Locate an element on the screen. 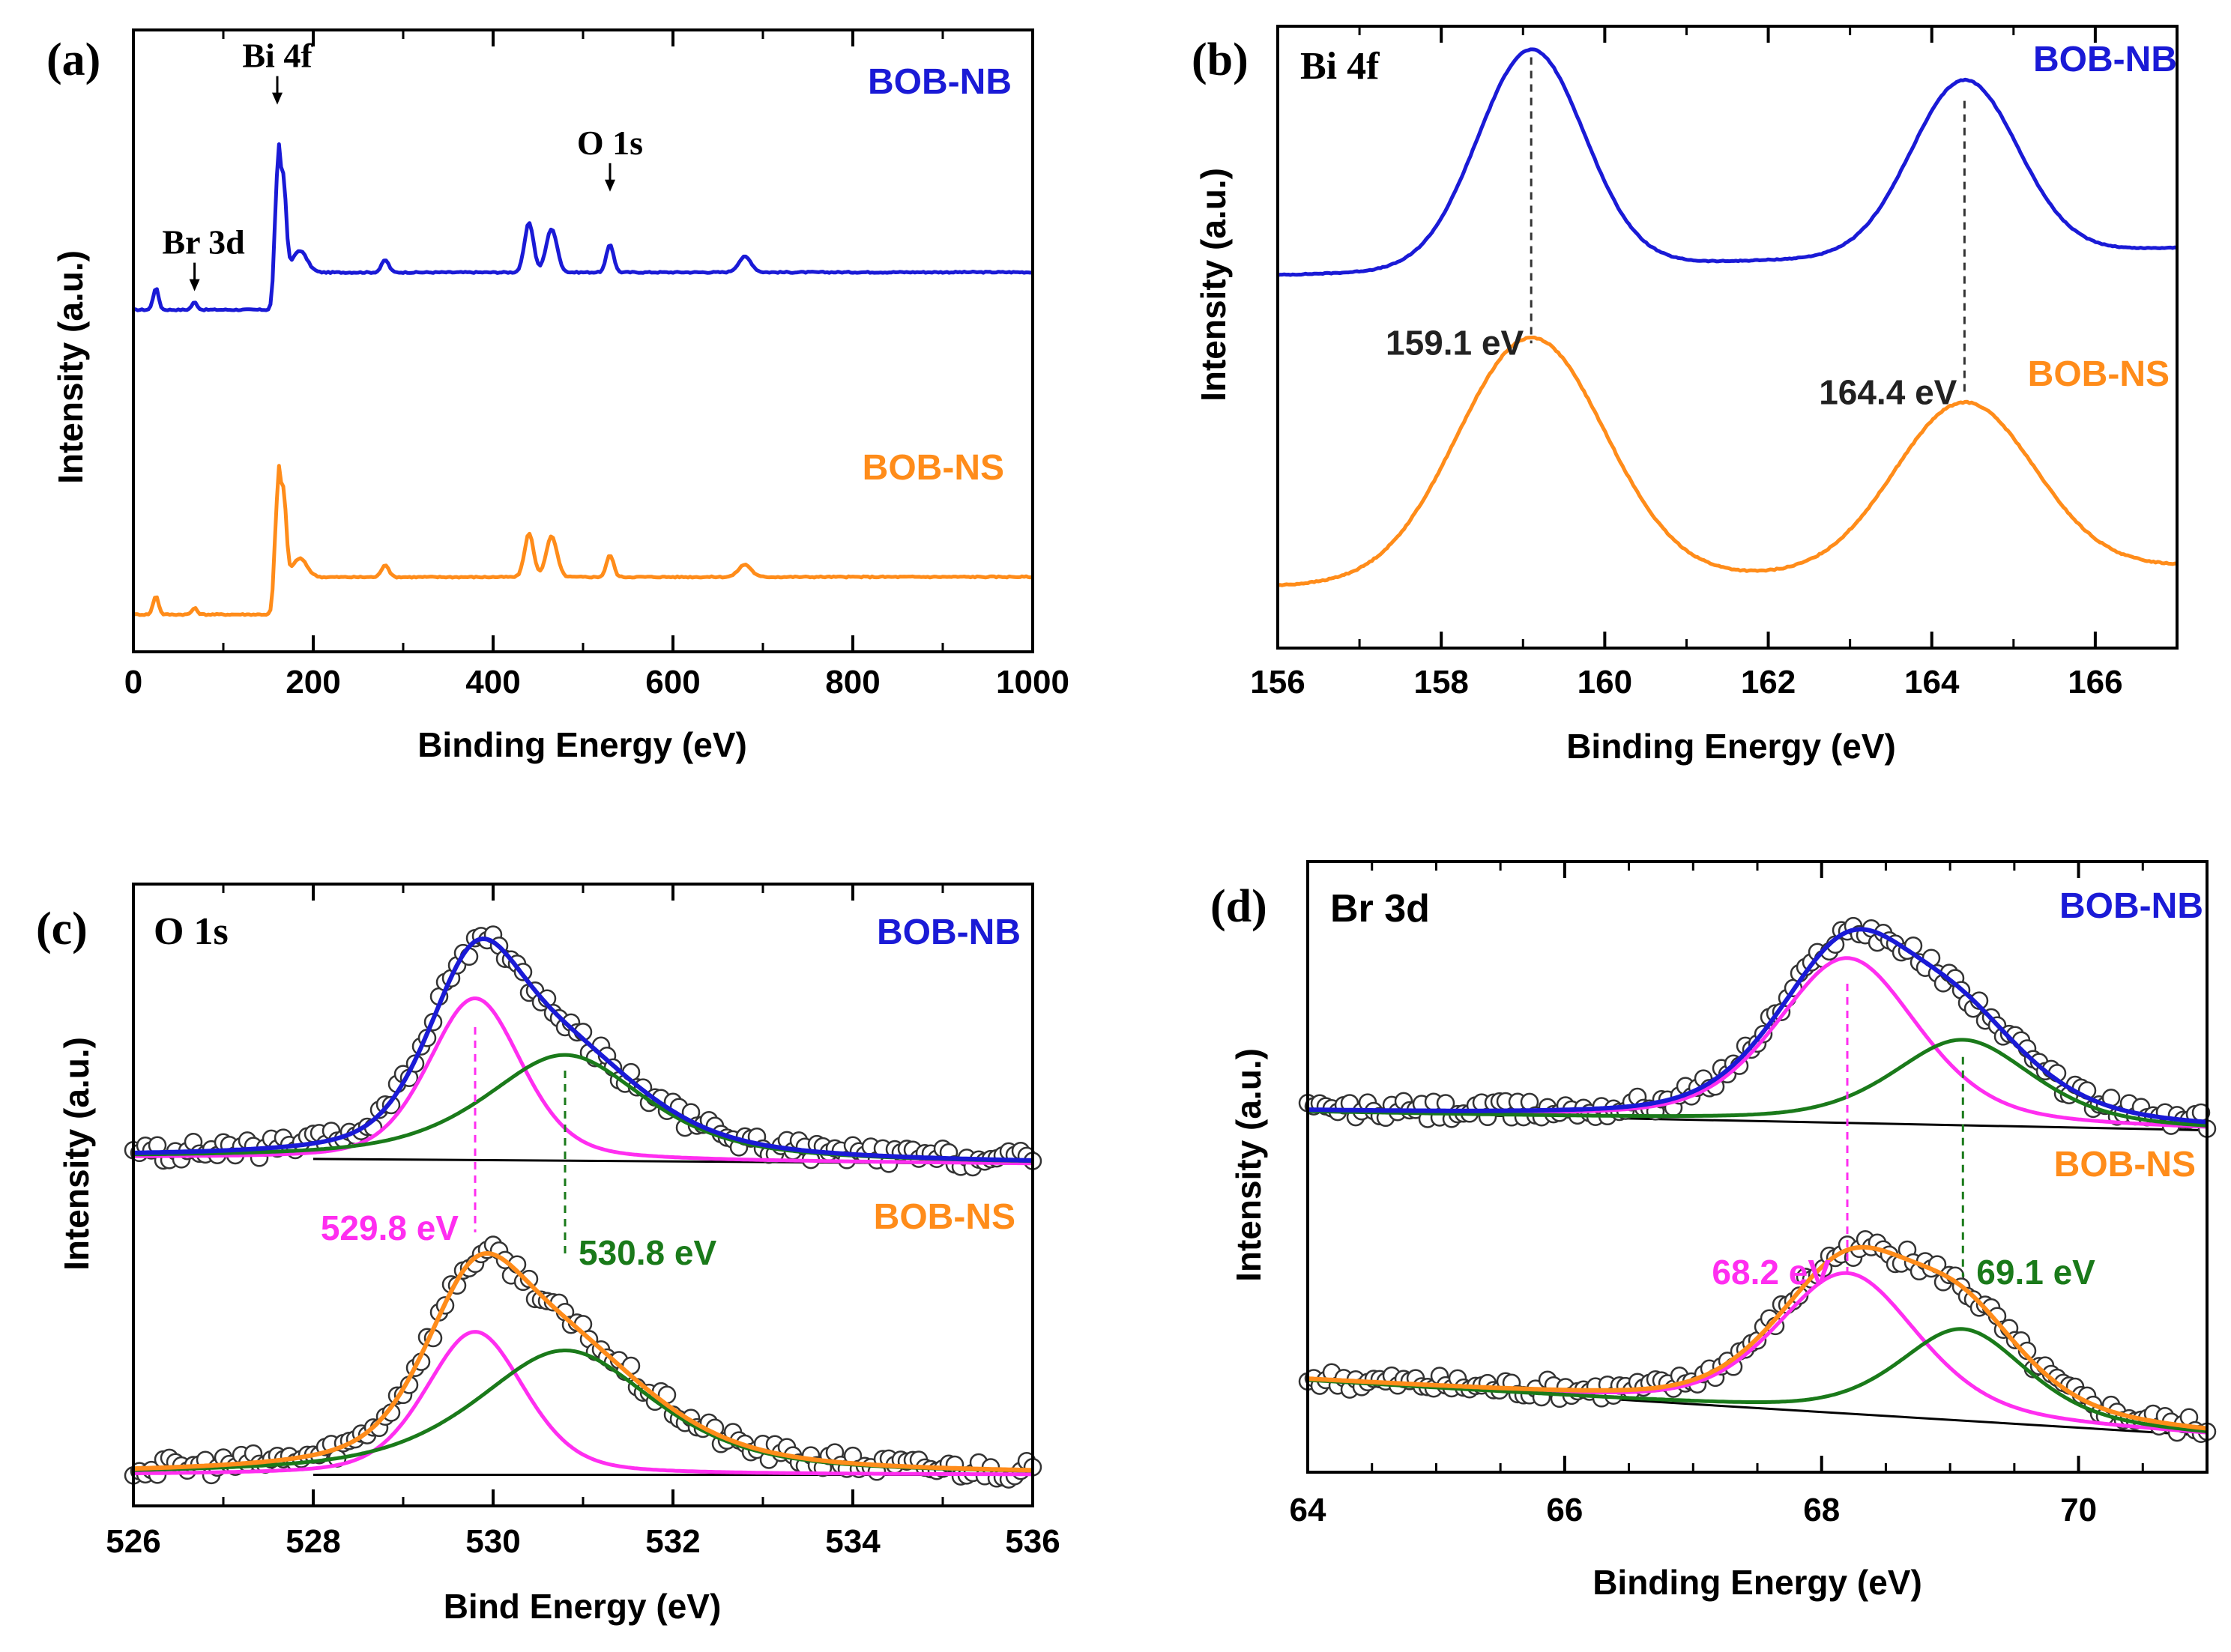  panel-d-legend-ns: BOB-NS is located at coordinates (2125, 1164).